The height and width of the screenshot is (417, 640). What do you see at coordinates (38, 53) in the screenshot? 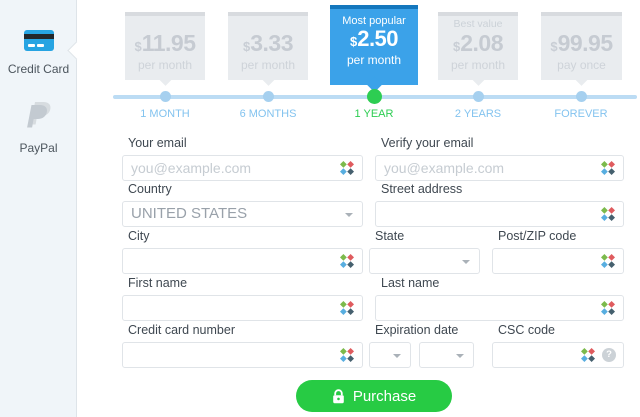
I see `payment-method-credit-card: Credit Card` at bounding box center [38, 53].